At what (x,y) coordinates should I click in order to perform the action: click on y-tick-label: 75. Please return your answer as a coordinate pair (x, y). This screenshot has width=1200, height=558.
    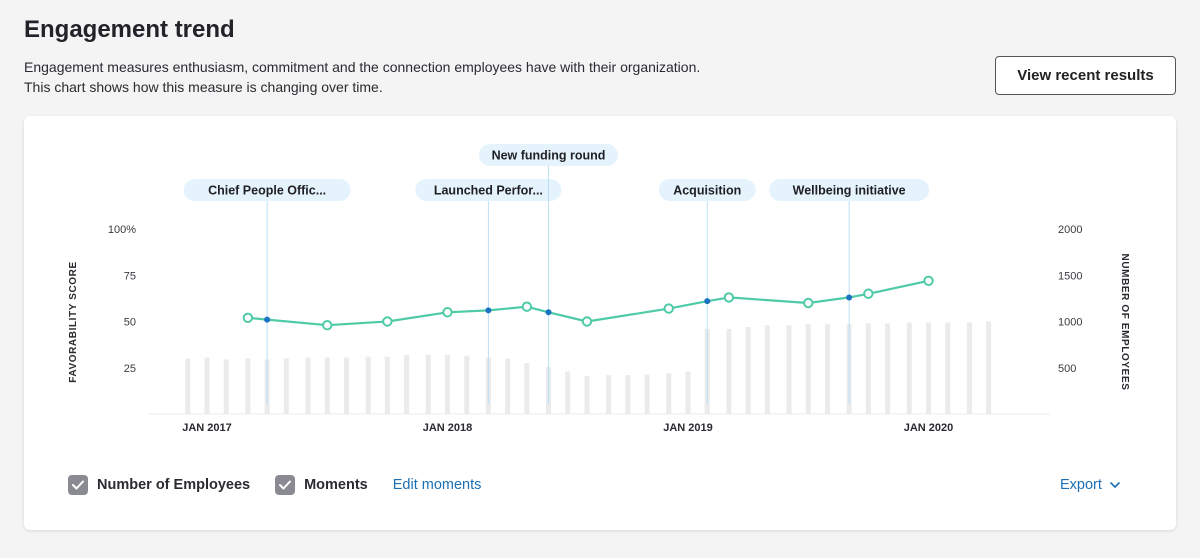
    Looking at the image, I should click on (130, 276).